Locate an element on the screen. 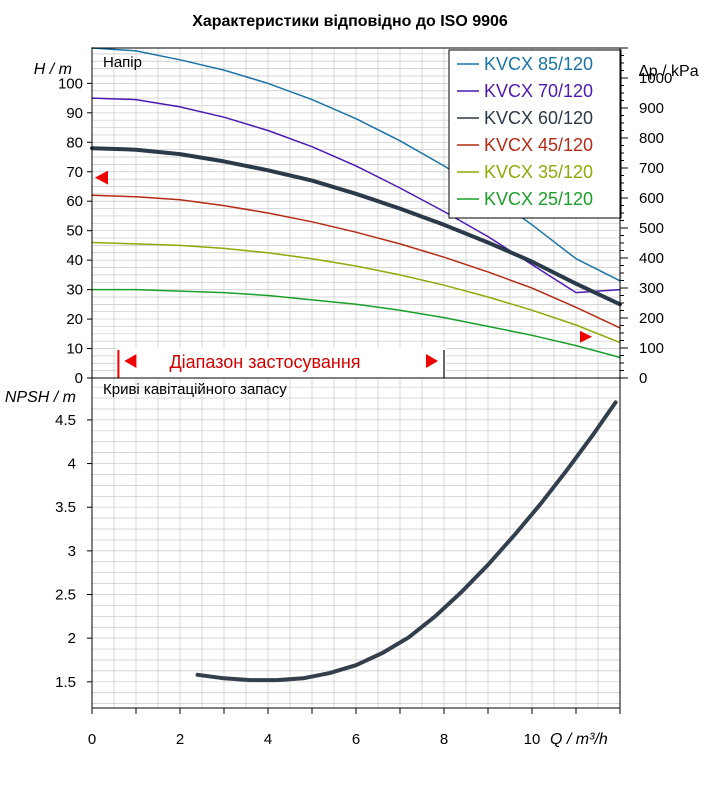 This screenshot has height=785, width=712. legend-label: KVCX 85/120 is located at coordinates (538, 64).